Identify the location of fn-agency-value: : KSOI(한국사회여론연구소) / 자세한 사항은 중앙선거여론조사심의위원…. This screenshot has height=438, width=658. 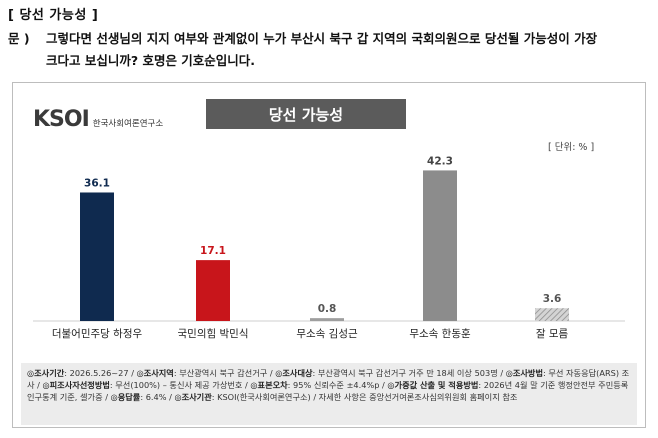
(364, 397).